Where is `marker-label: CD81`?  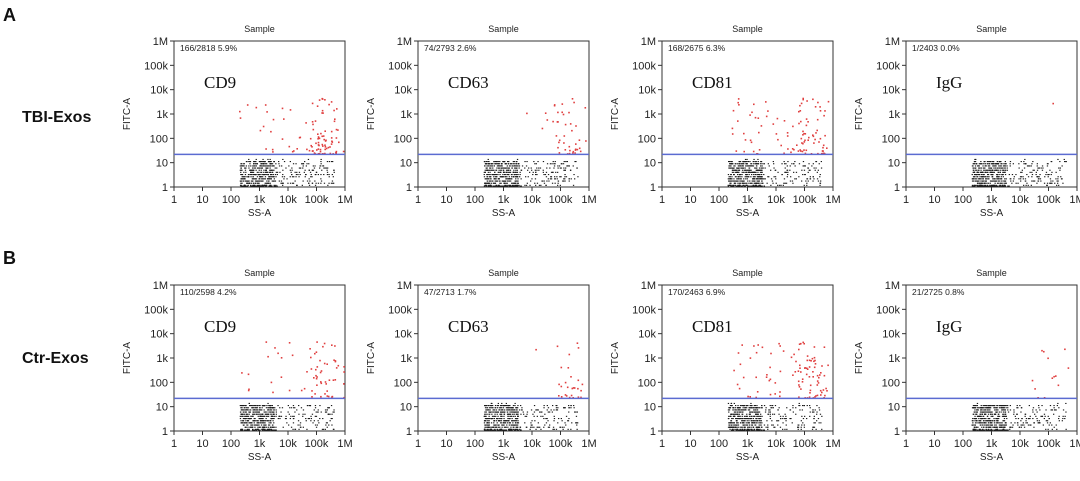 marker-label: CD81 is located at coordinates (712, 82).